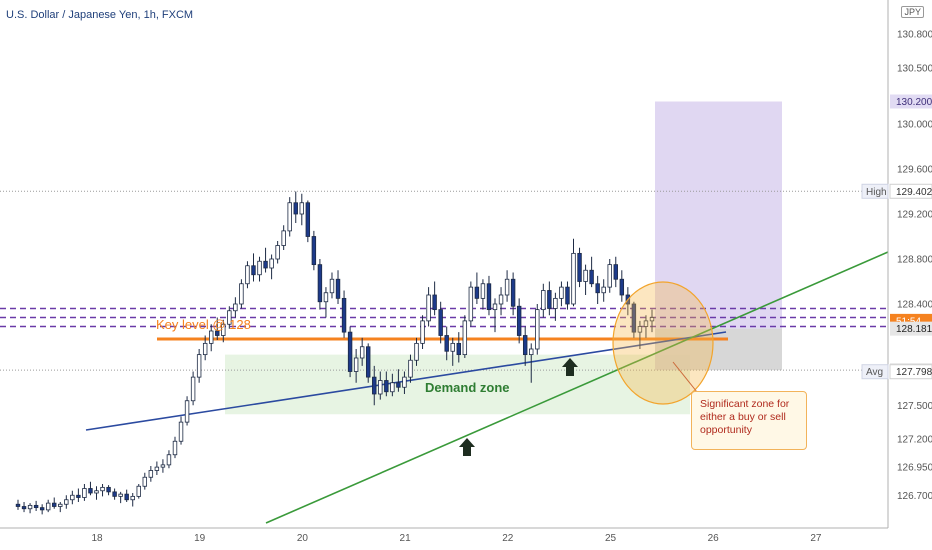 The image size is (932, 550). I want to click on price-marker-label: 127.798, so click(914, 372).